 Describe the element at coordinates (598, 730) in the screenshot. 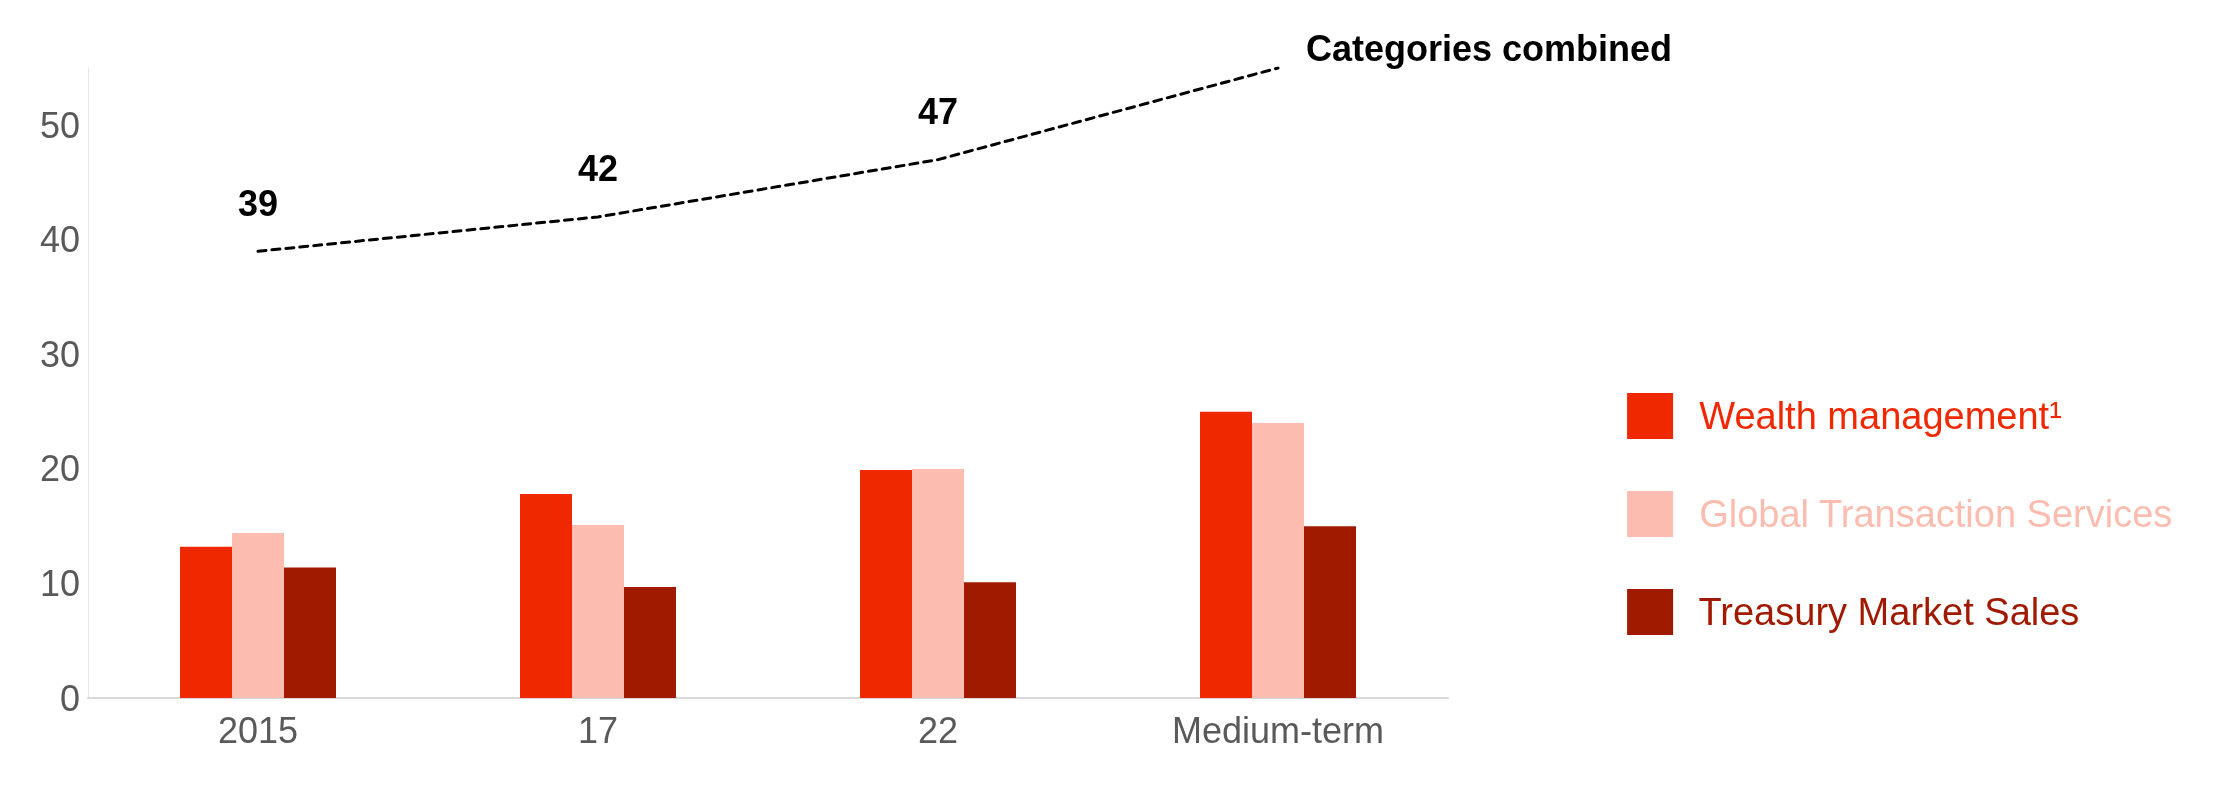

I see `x-tick-label: 17` at that location.